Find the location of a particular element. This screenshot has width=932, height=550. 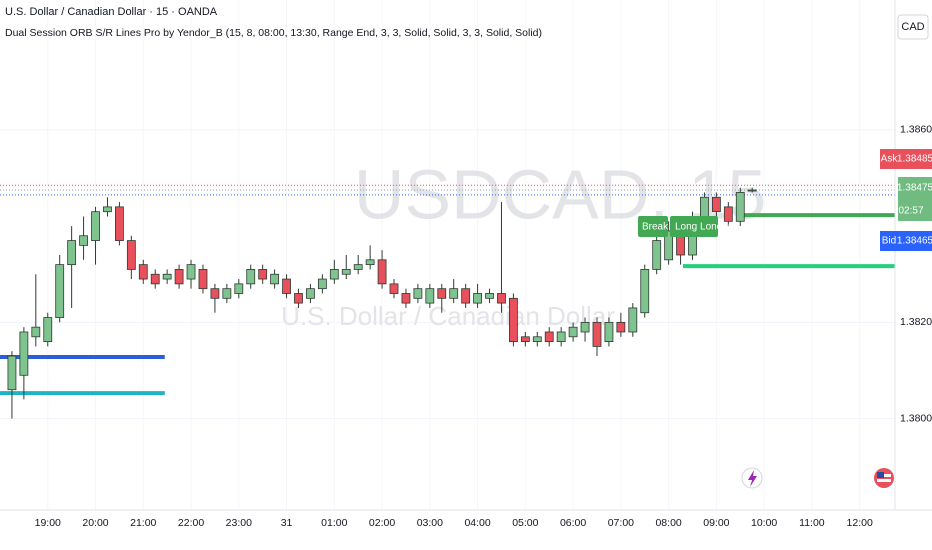

bid-tag is located at coordinates (889, 241).